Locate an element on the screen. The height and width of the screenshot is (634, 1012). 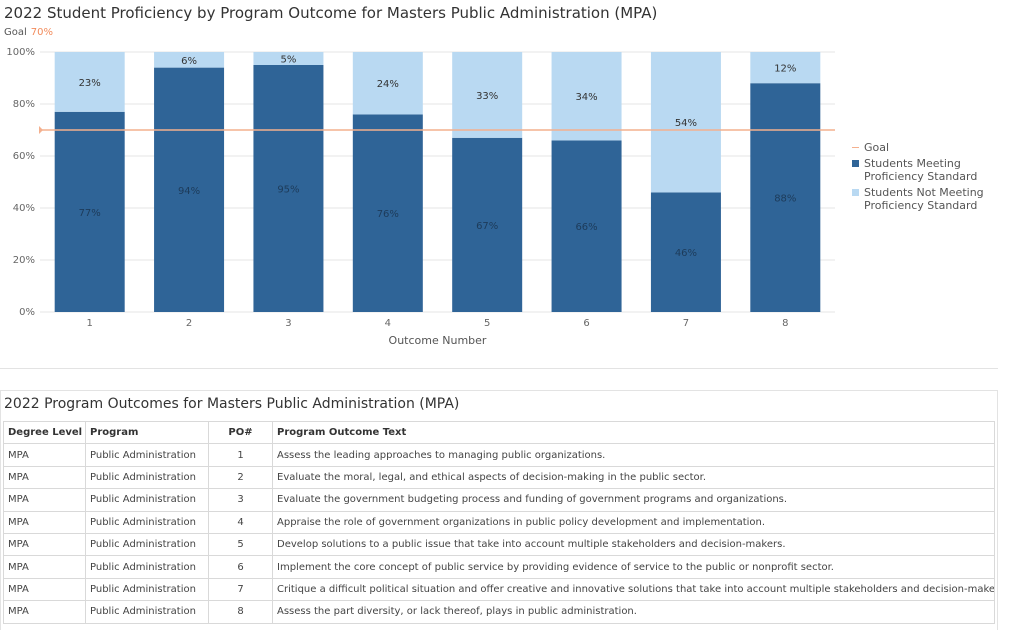
y-tick-label: 60% is located at coordinates (24, 156).